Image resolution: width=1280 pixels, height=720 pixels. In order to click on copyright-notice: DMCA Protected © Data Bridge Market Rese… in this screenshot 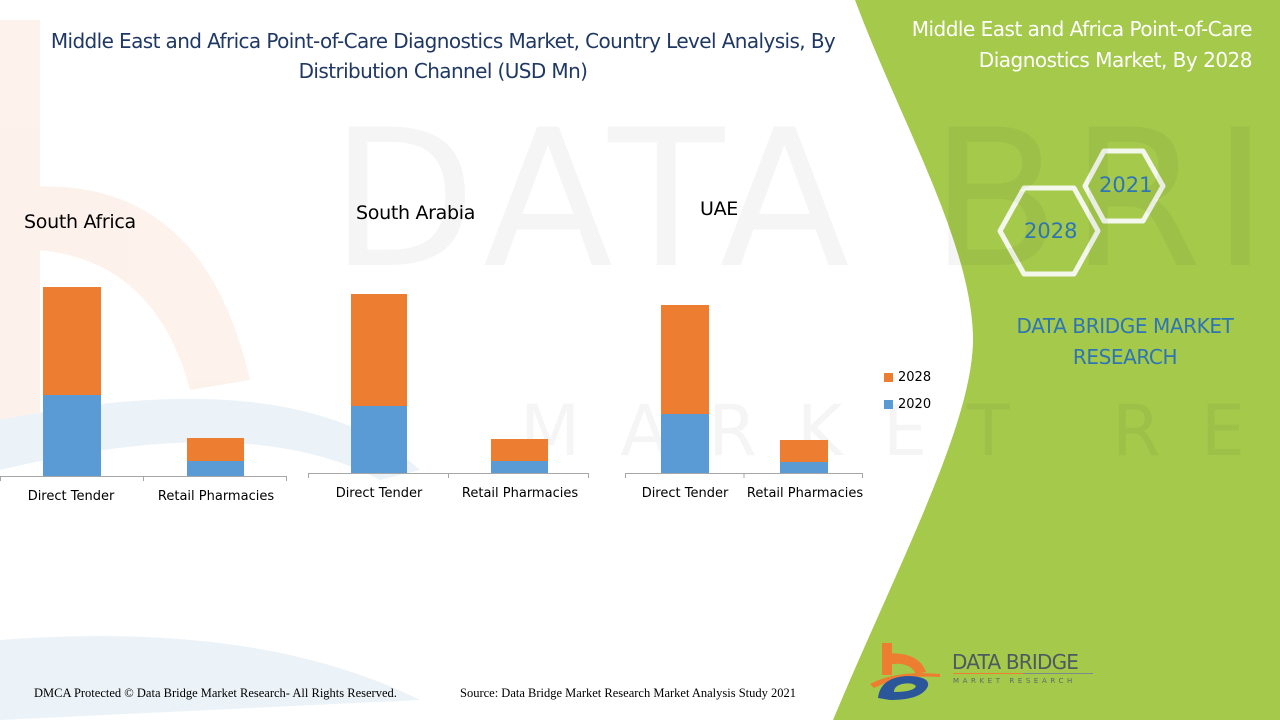, I will do `click(215, 693)`.